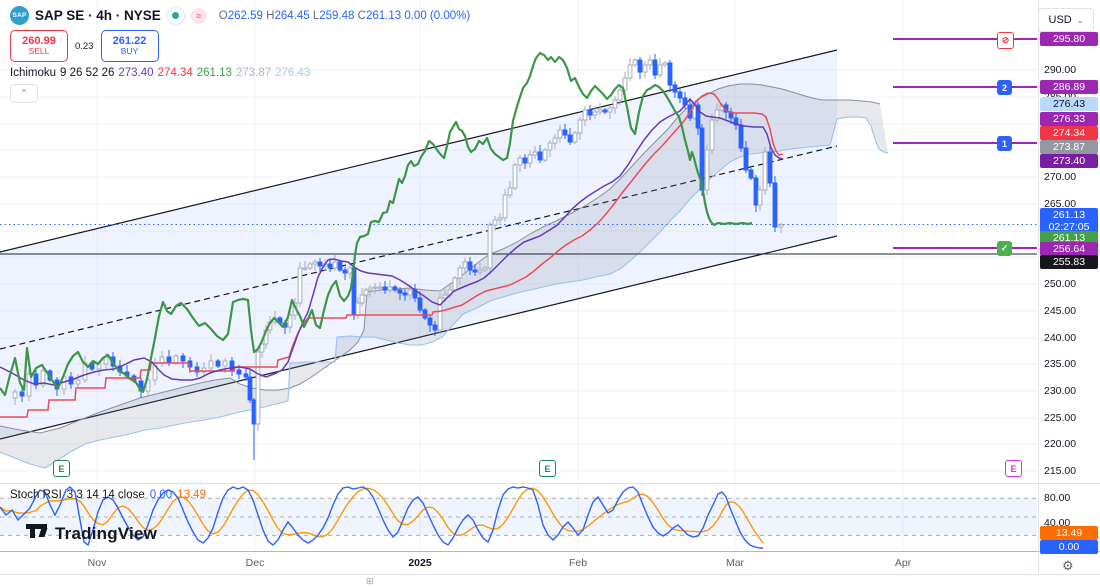 This screenshot has height=588, width=1100. Describe the element at coordinates (1060, 444) in the screenshot. I see `price-tick-label: 220.00` at that location.